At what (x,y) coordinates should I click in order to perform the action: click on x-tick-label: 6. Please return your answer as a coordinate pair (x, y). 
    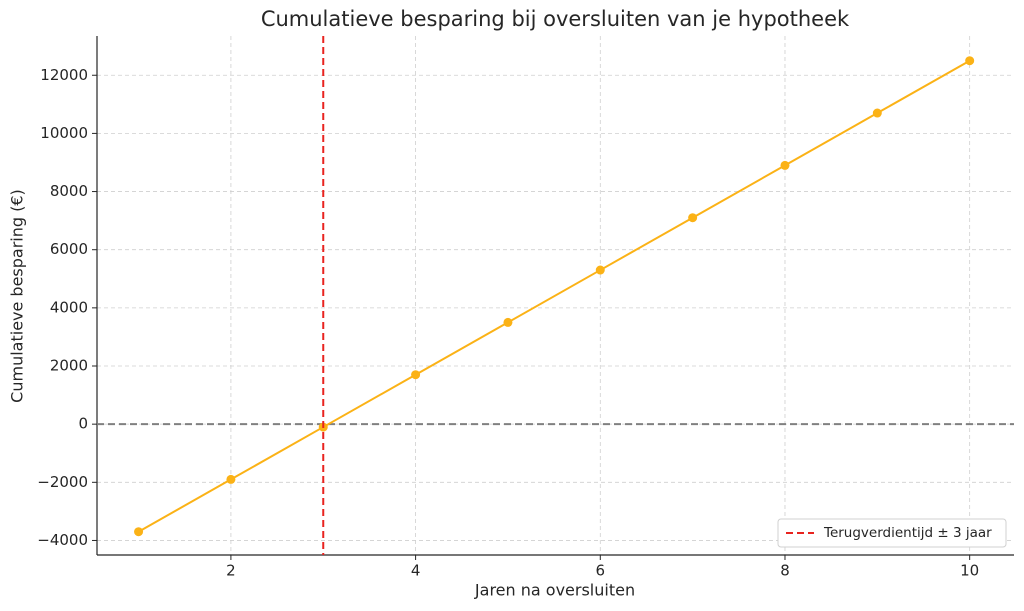
    Looking at the image, I should click on (601, 571).